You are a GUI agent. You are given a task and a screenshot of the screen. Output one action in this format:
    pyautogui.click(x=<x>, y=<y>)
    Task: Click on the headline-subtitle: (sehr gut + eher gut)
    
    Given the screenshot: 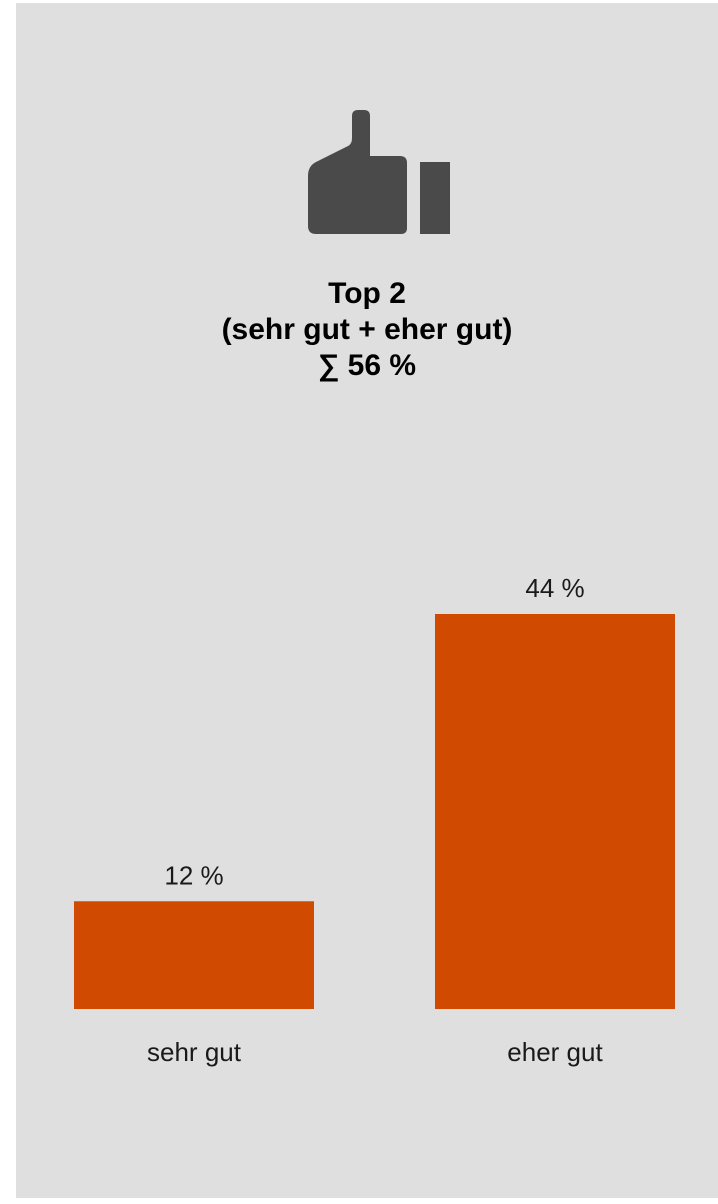 What is the action you would take?
    pyautogui.click(x=367, y=329)
    